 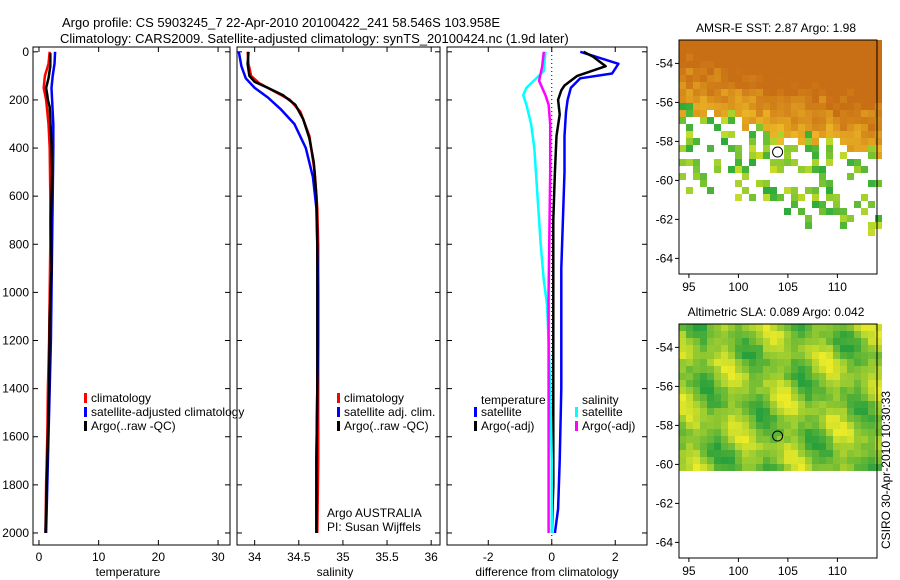 I want to click on x-tick-label: 34.5, so click(x=299, y=557).